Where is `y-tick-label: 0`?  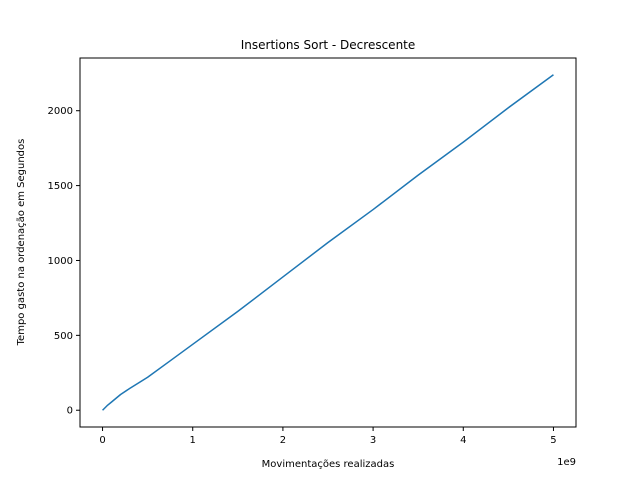 y-tick-label: 0 is located at coordinates (70, 411).